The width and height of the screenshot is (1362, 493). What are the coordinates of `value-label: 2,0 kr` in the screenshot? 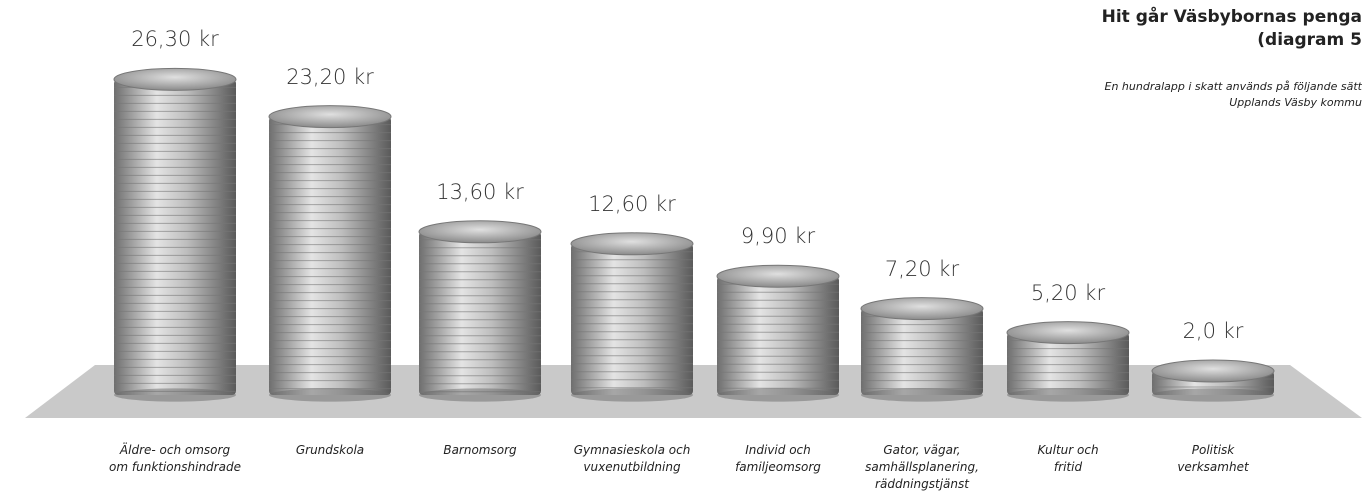 It's located at (1213, 331).